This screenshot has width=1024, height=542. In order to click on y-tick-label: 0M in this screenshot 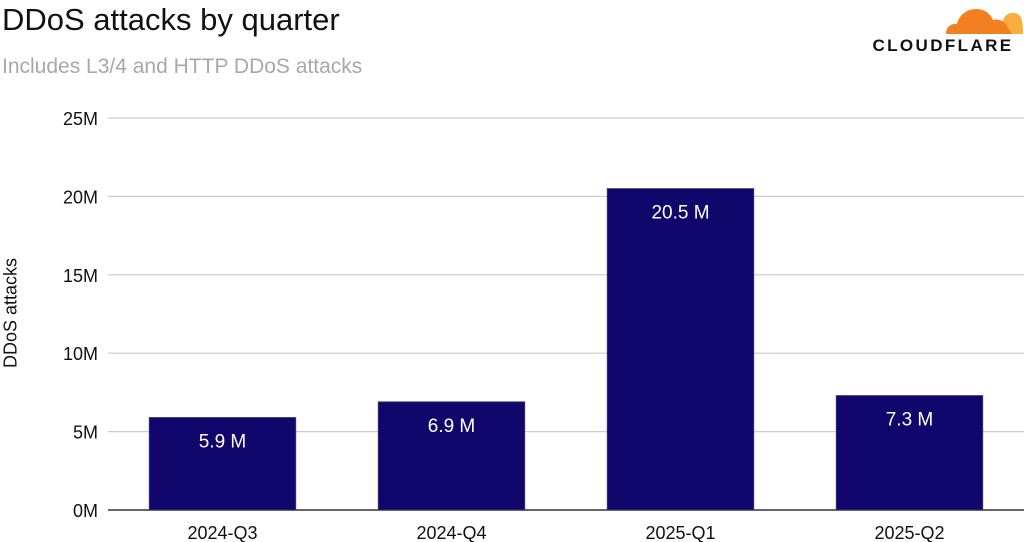, I will do `click(85, 511)`.